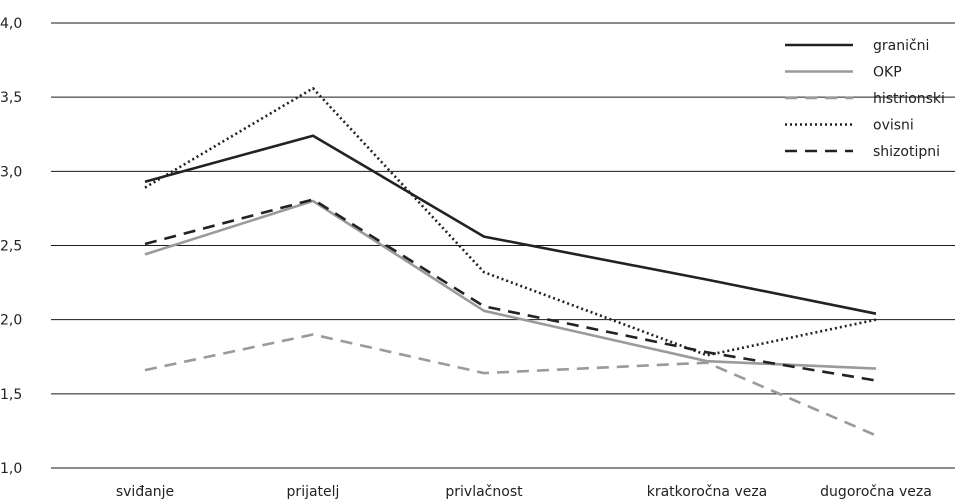 The width and height of the screenshot is (955, 502). Describe the element at coordinates (313, 492) in the screenshot. I see `x-tick-label-prijatelj: prijatelj` at that location.